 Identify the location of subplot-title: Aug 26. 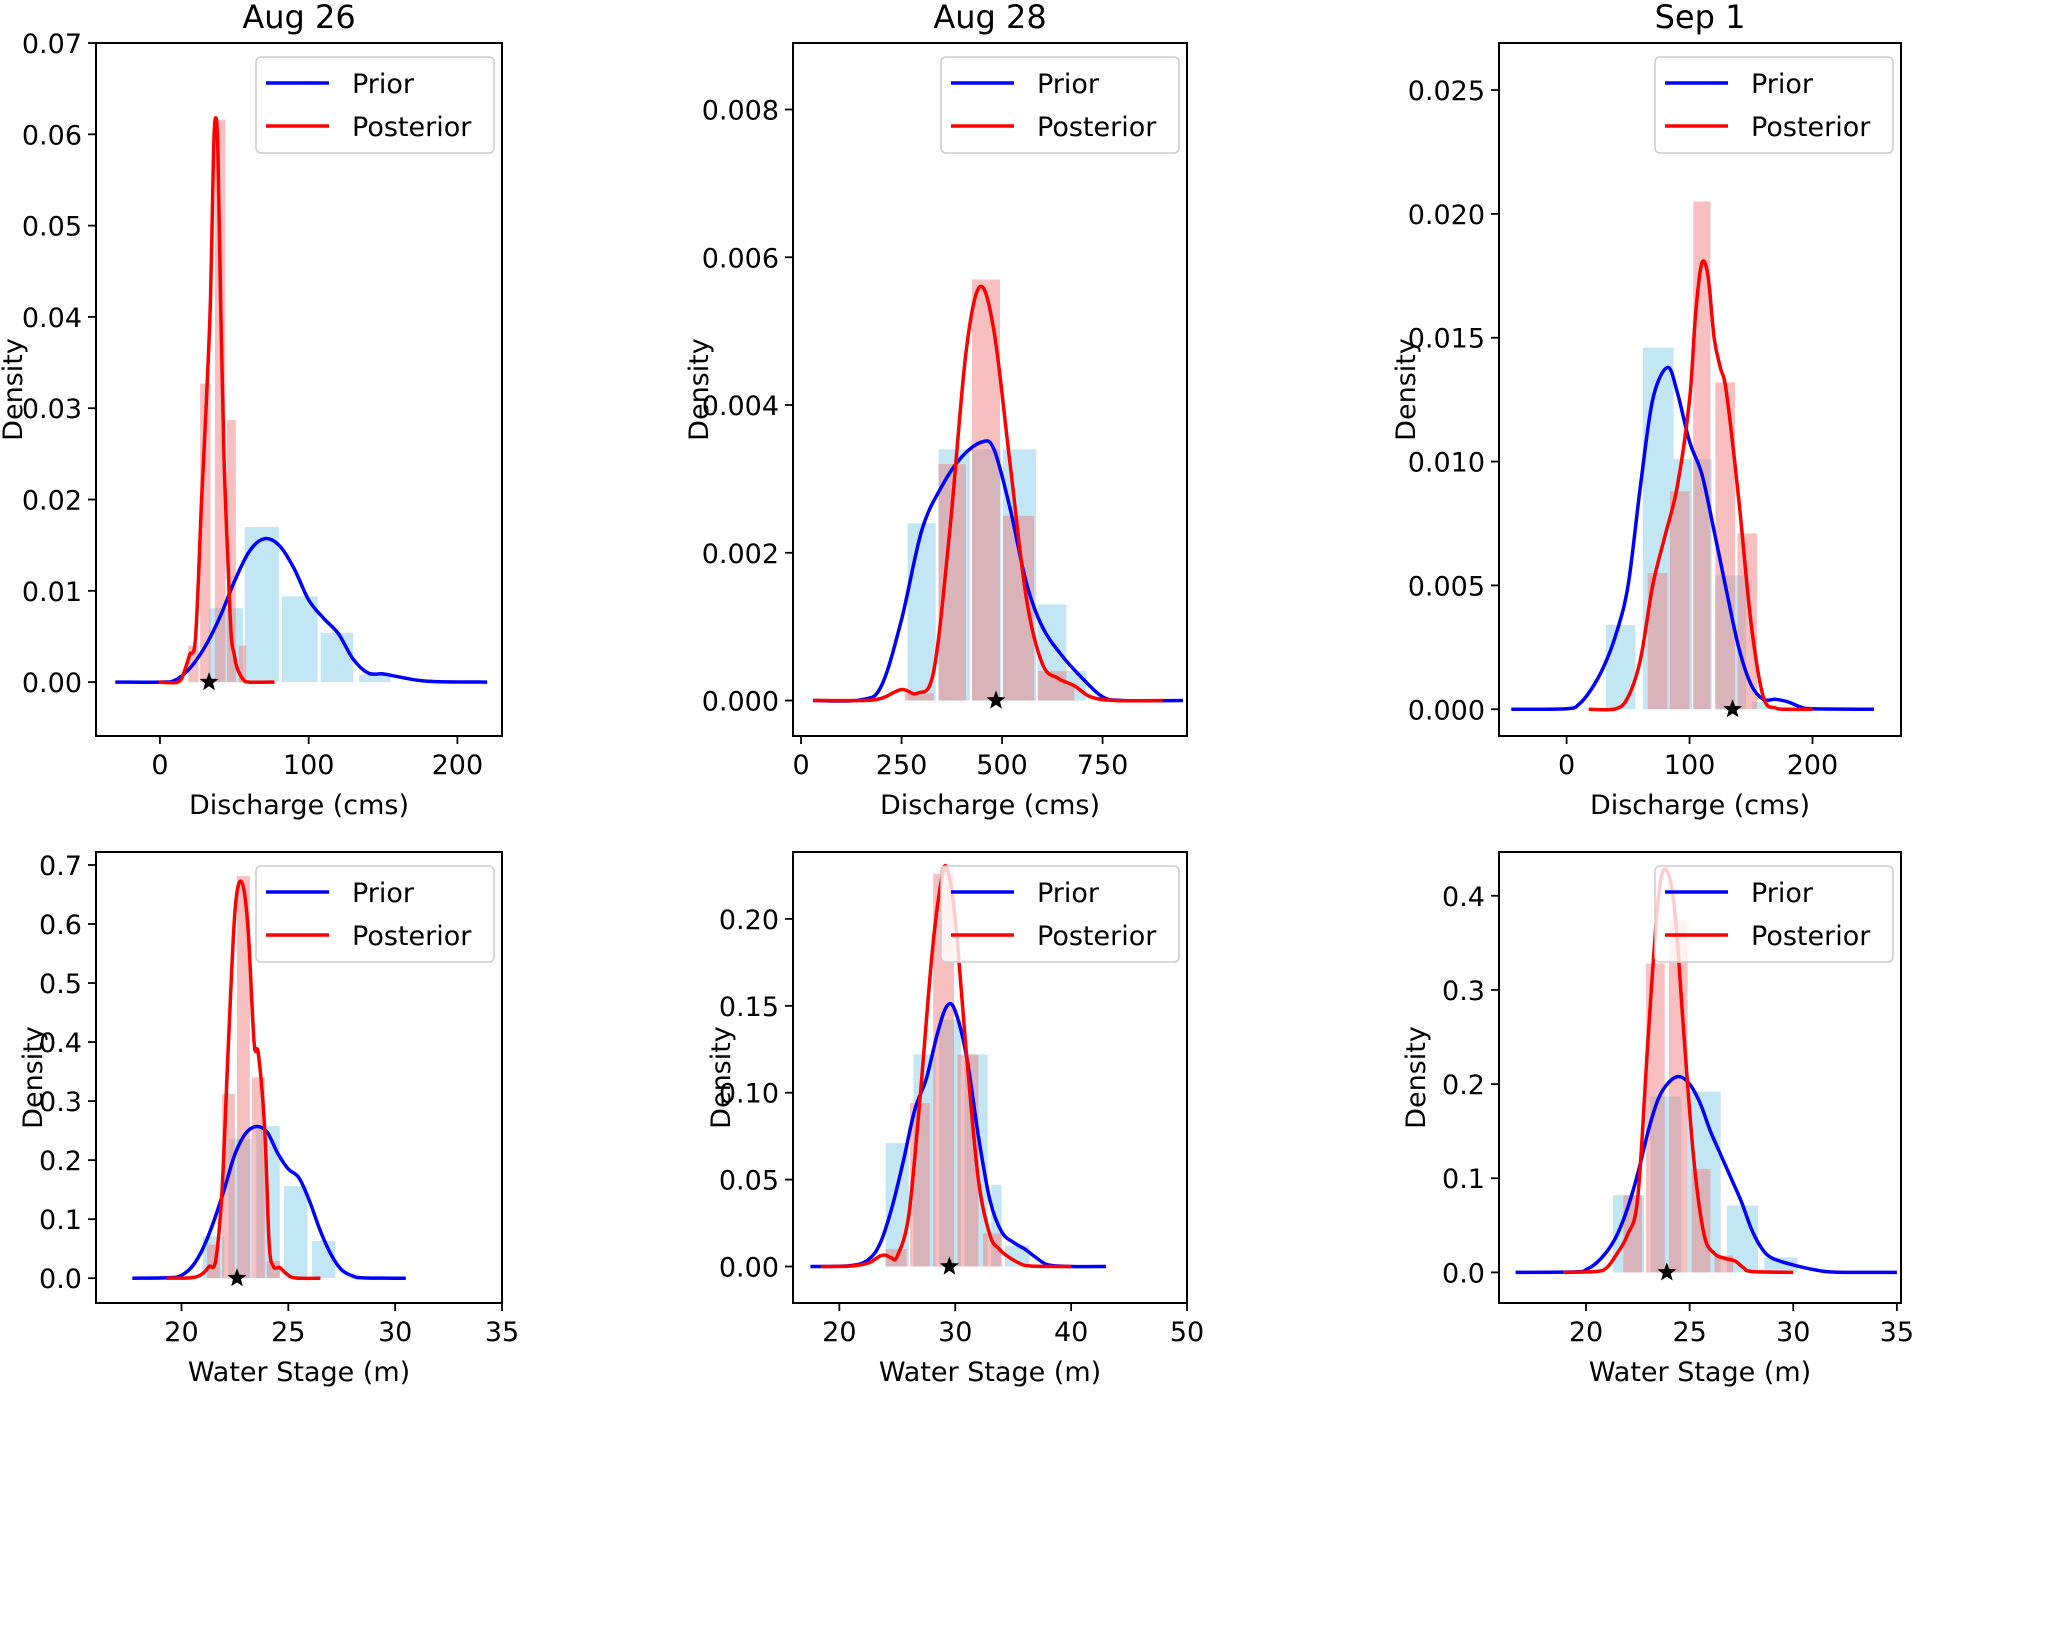
(298, 18).